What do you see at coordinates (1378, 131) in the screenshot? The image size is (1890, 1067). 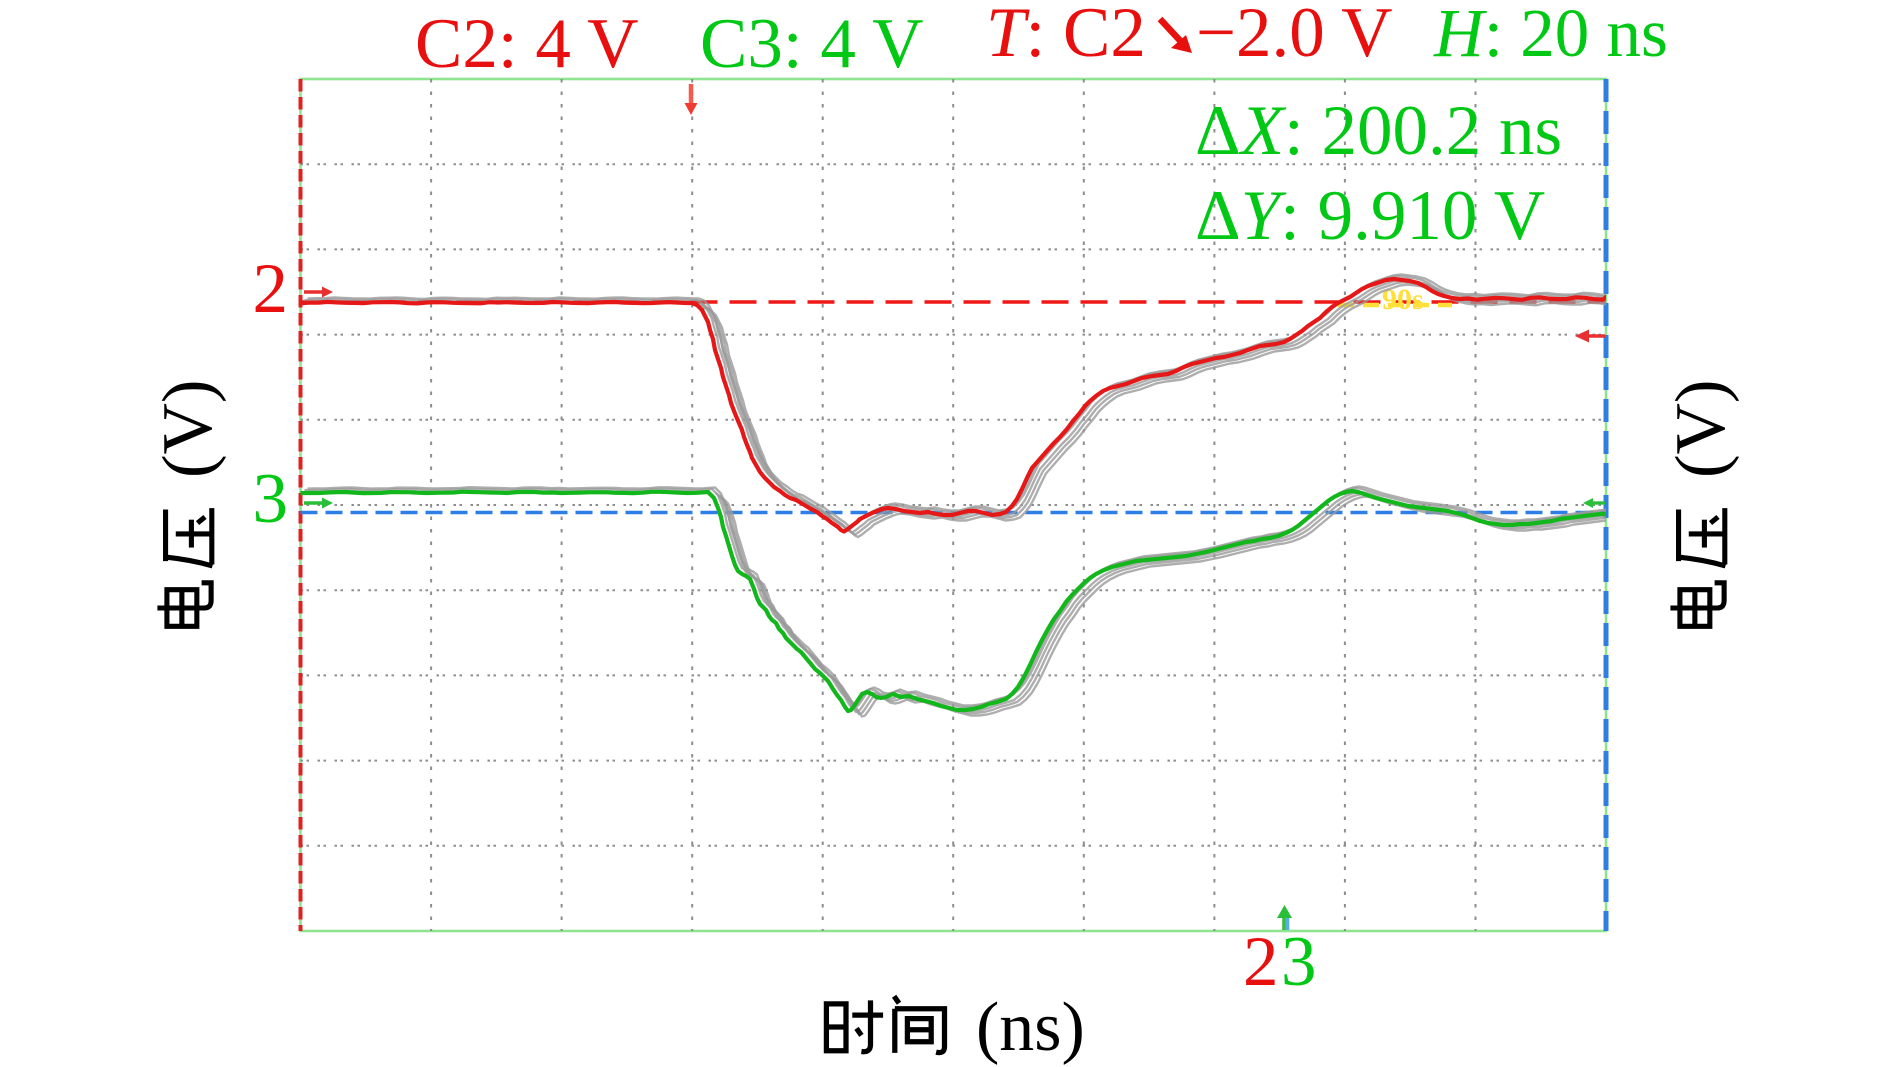 I see `svg-text: ΔX: 200.2 ns` at bounding box center [1378, 131].